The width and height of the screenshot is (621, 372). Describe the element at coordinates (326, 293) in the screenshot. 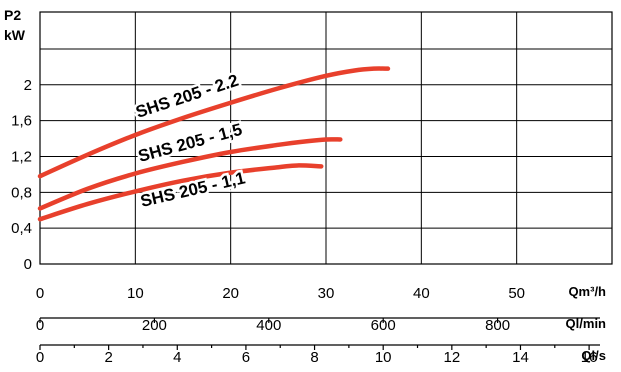

I see `x-tick-label: 30` at that location.